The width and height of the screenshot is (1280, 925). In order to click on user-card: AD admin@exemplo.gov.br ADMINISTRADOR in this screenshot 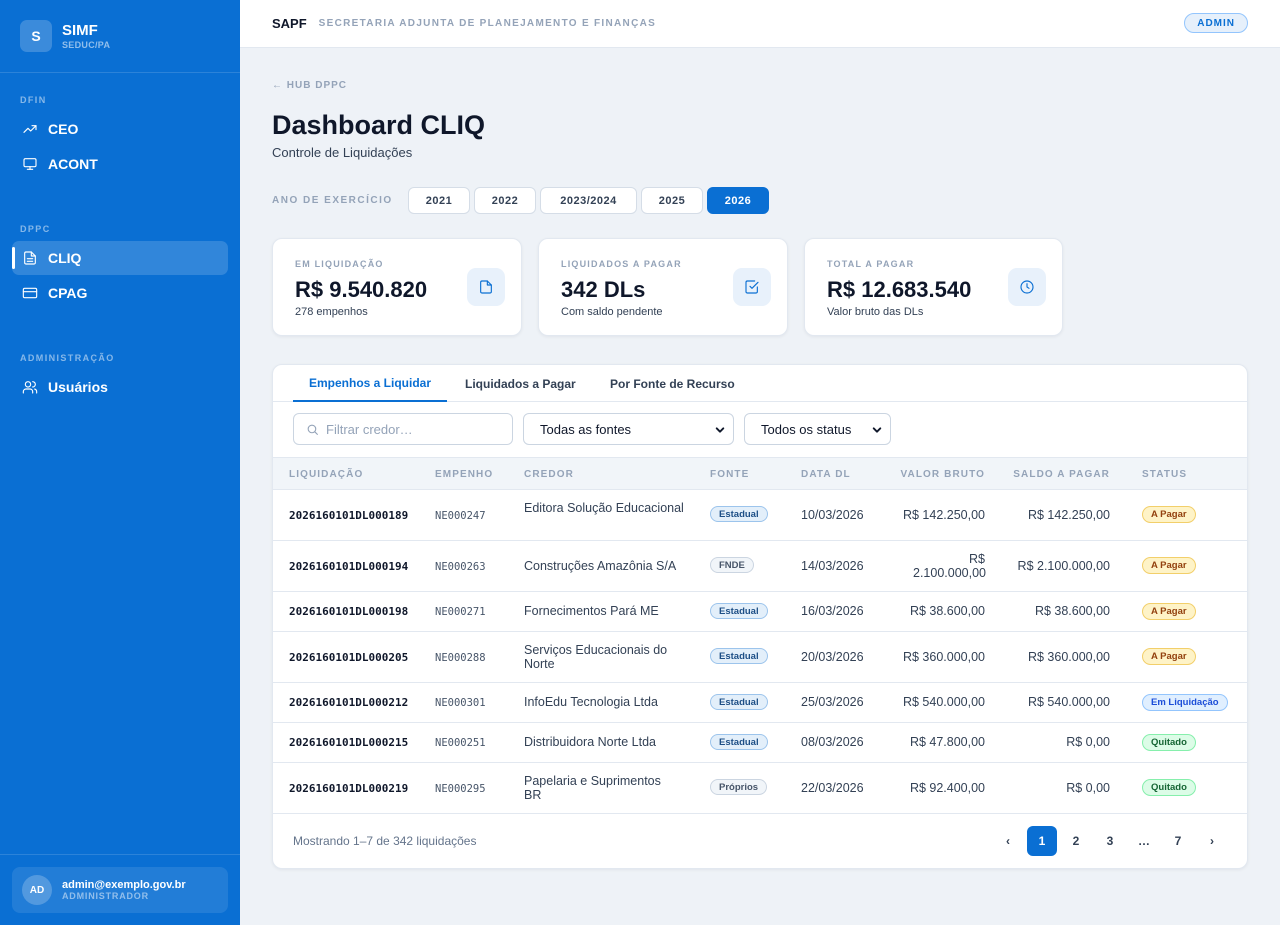, I will do `click(120, 890)`.